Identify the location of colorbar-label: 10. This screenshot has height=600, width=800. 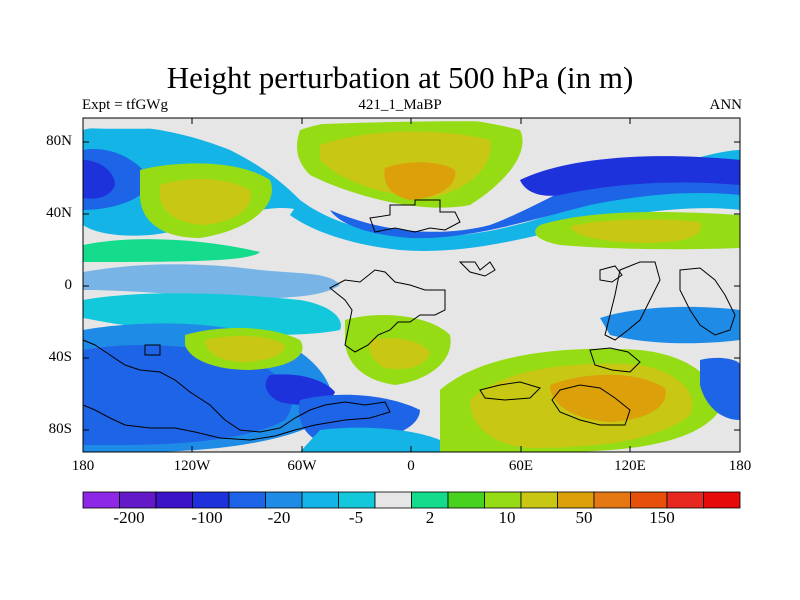
(507, 517).